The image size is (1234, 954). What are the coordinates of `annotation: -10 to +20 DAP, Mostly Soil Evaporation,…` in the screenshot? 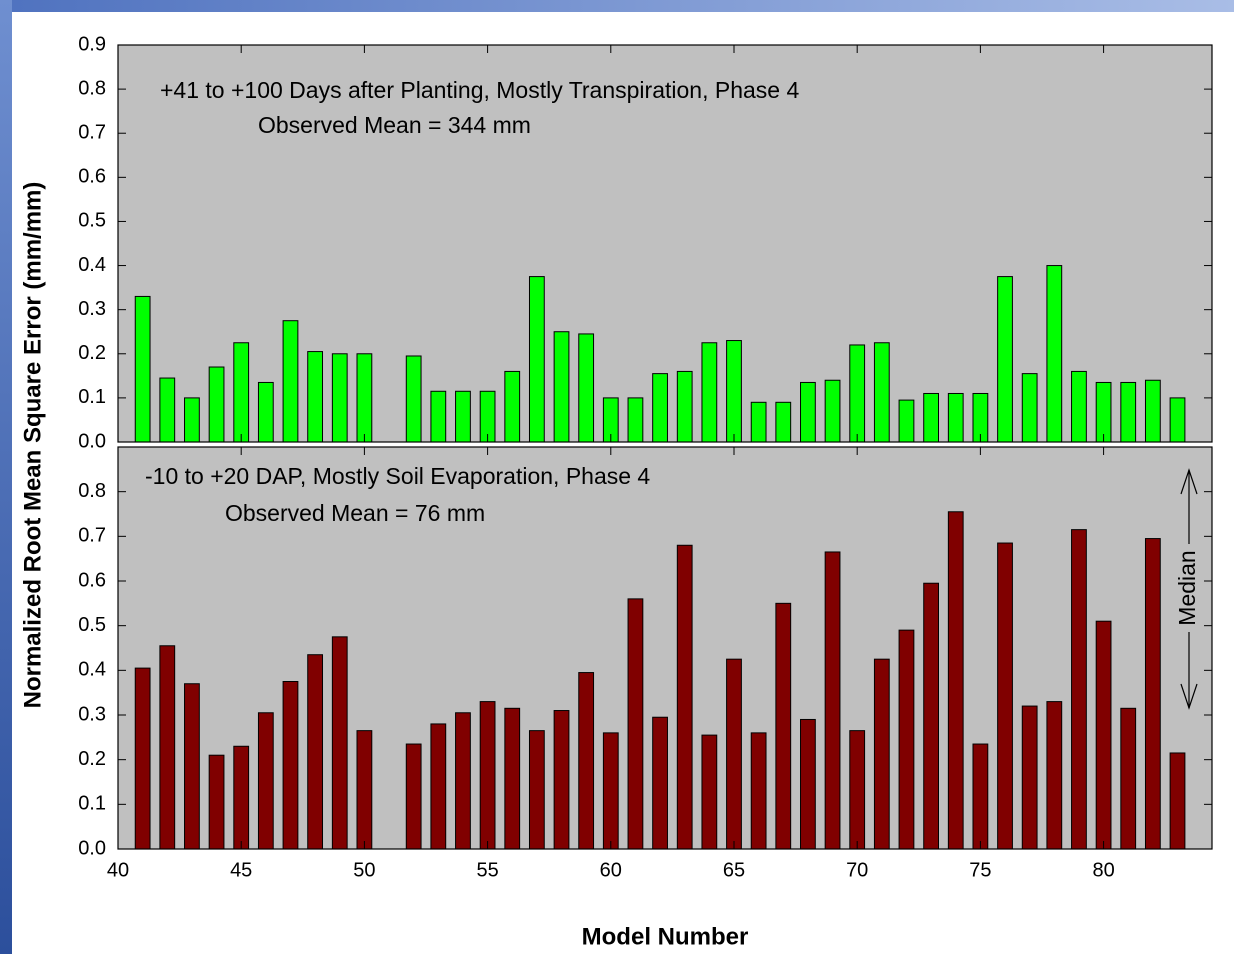 It's located at (397, 476).